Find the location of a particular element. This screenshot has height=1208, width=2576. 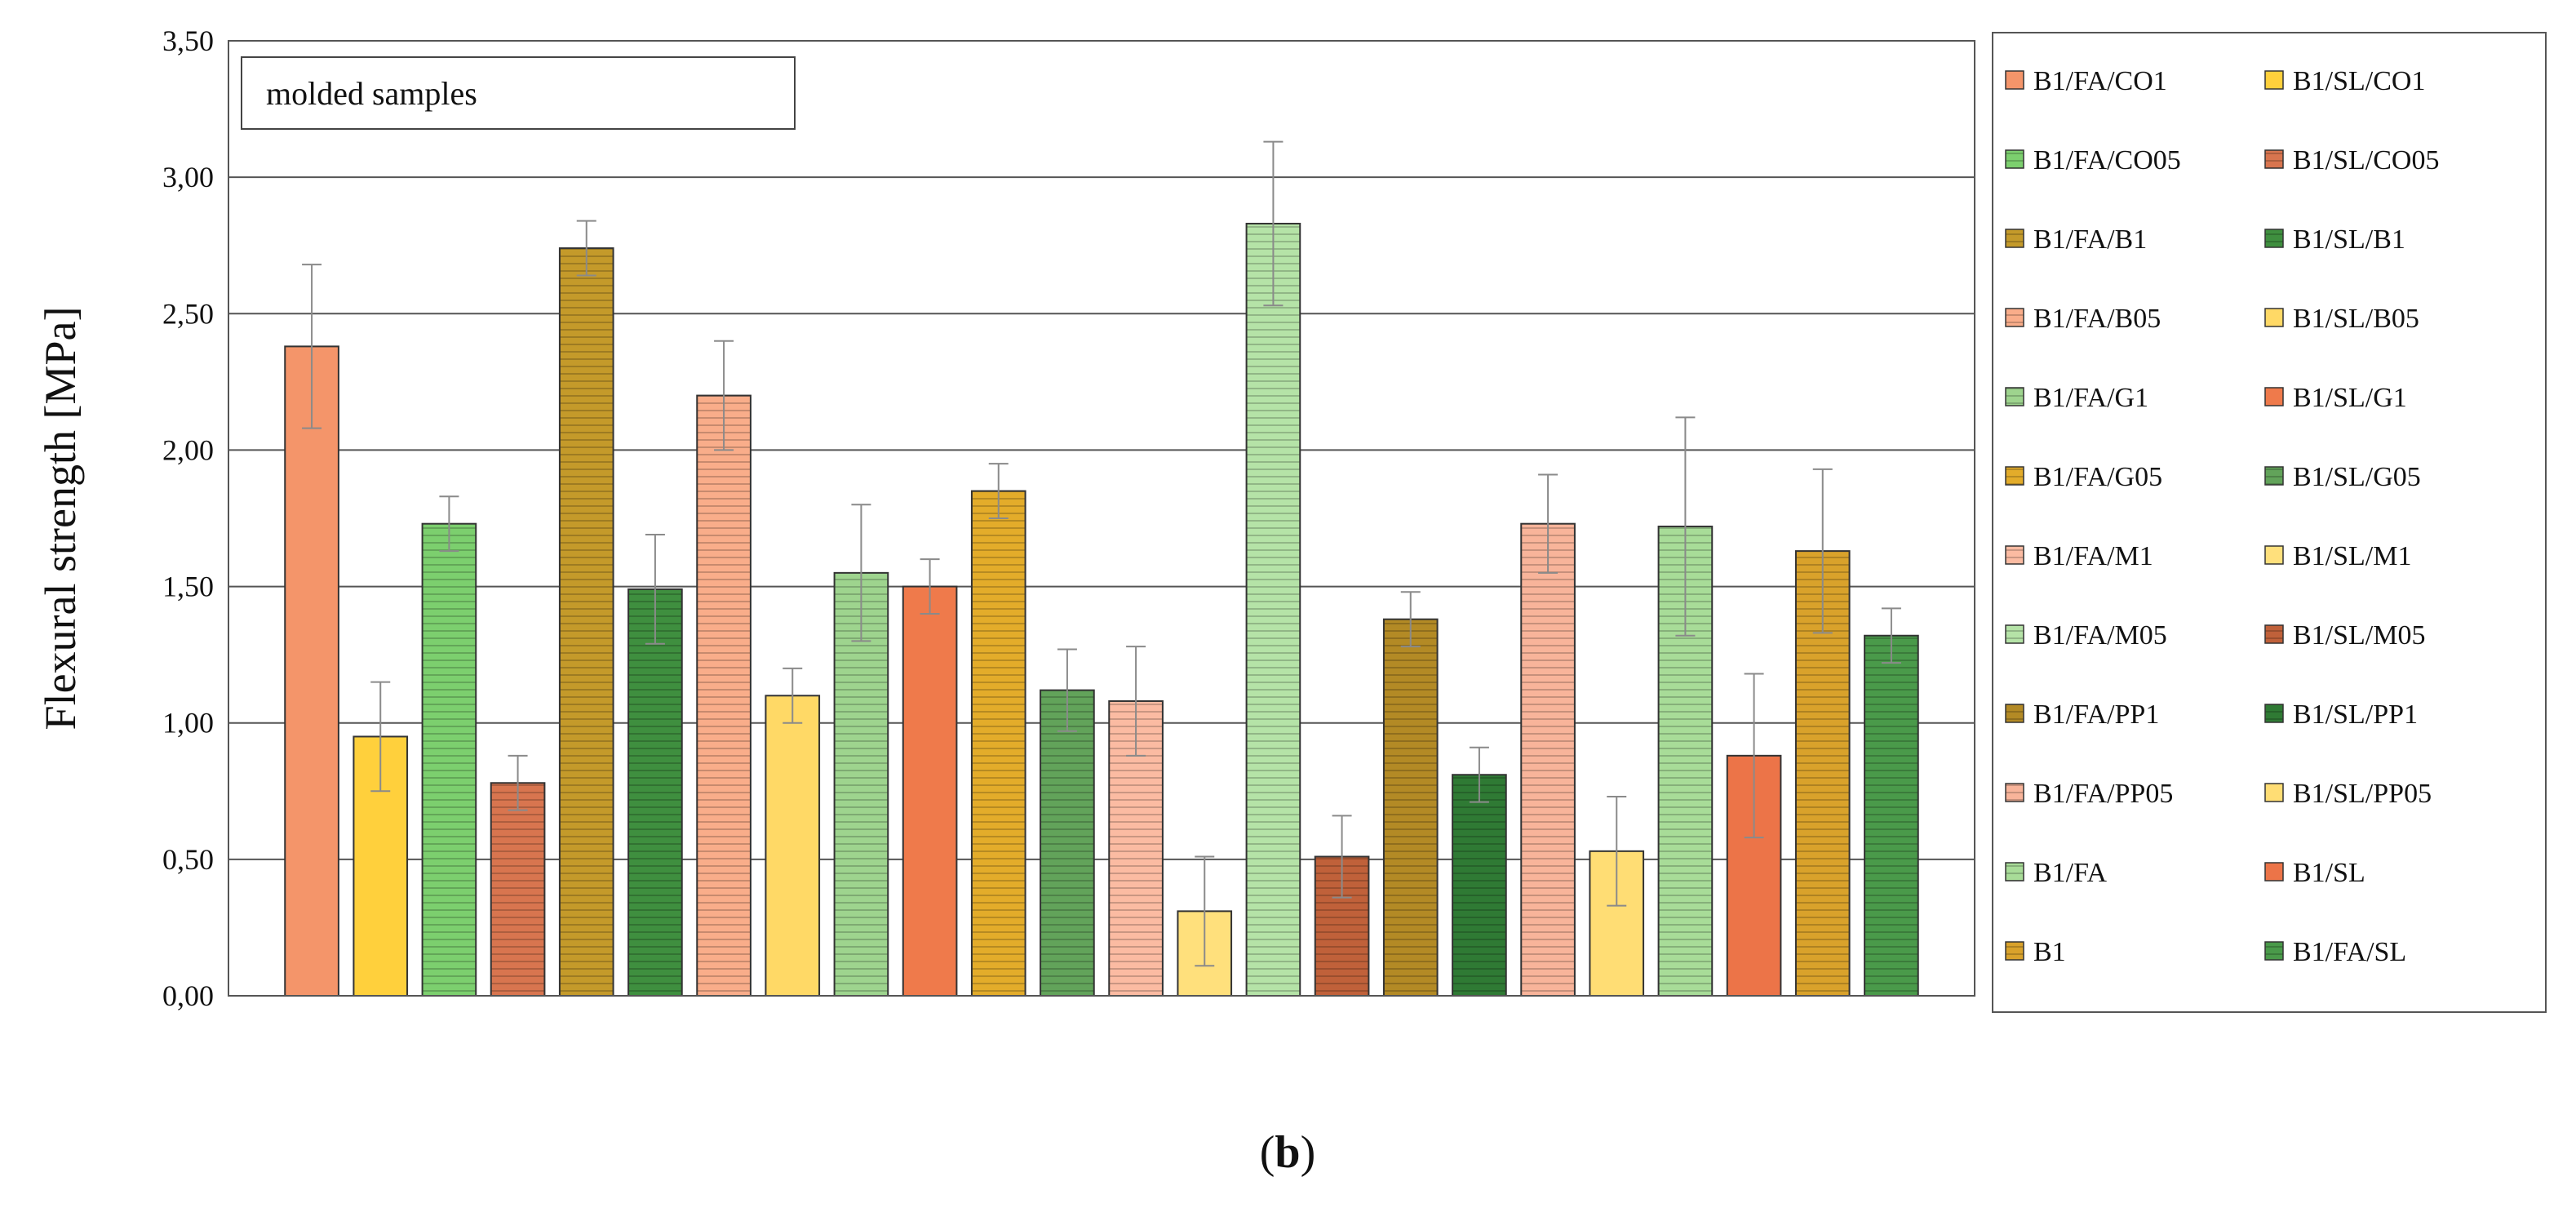

legend-label: B1/FA/B05 is located at coordinates (2097, 319).